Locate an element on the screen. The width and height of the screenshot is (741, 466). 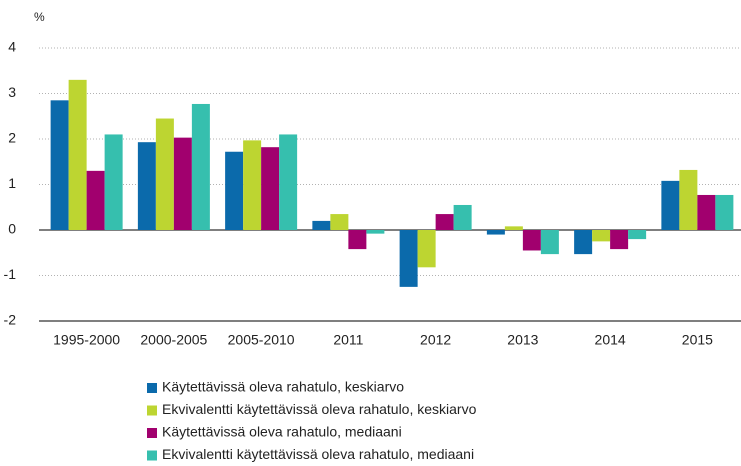
x-tick-label: 1995-2000 is located at coordinates (86, 340).